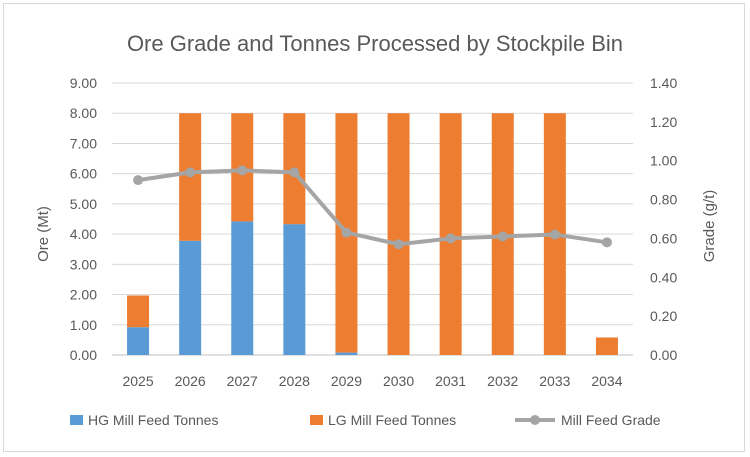 Image resolution: width=750 pixels, height=457 pixels. I want to click on grade-line-path, so click(372, 207).